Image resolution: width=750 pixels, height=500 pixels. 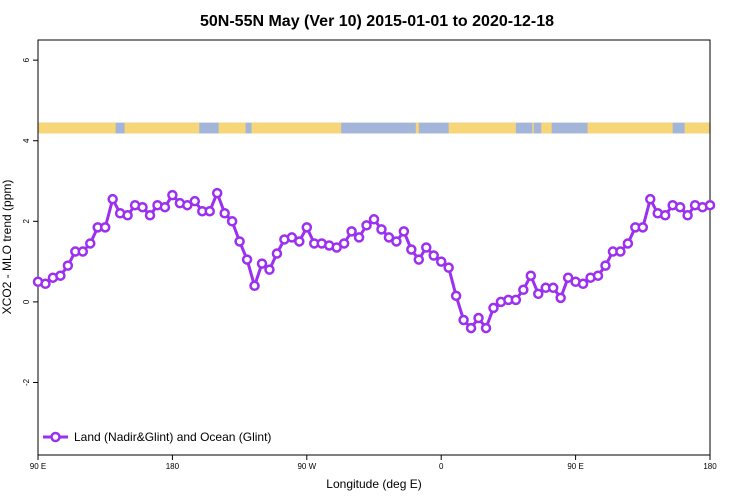 I want to click on y-axis: -2 0 2 4 6, so click(x=30, y=221).